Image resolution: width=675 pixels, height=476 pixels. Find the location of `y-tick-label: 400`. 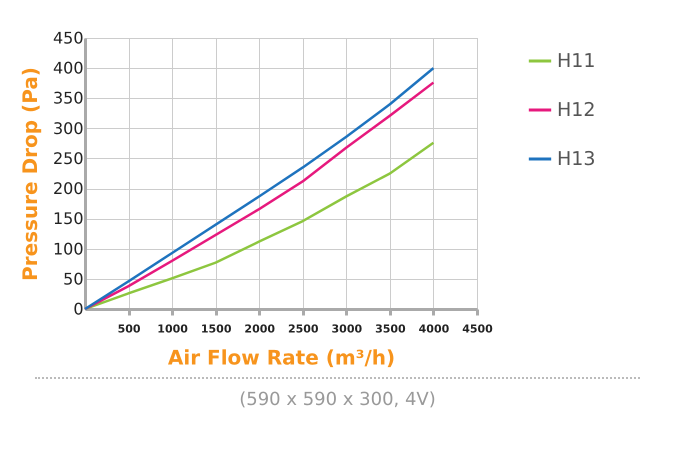

y-tick-label: 400 is located at coordinates (68, 68).